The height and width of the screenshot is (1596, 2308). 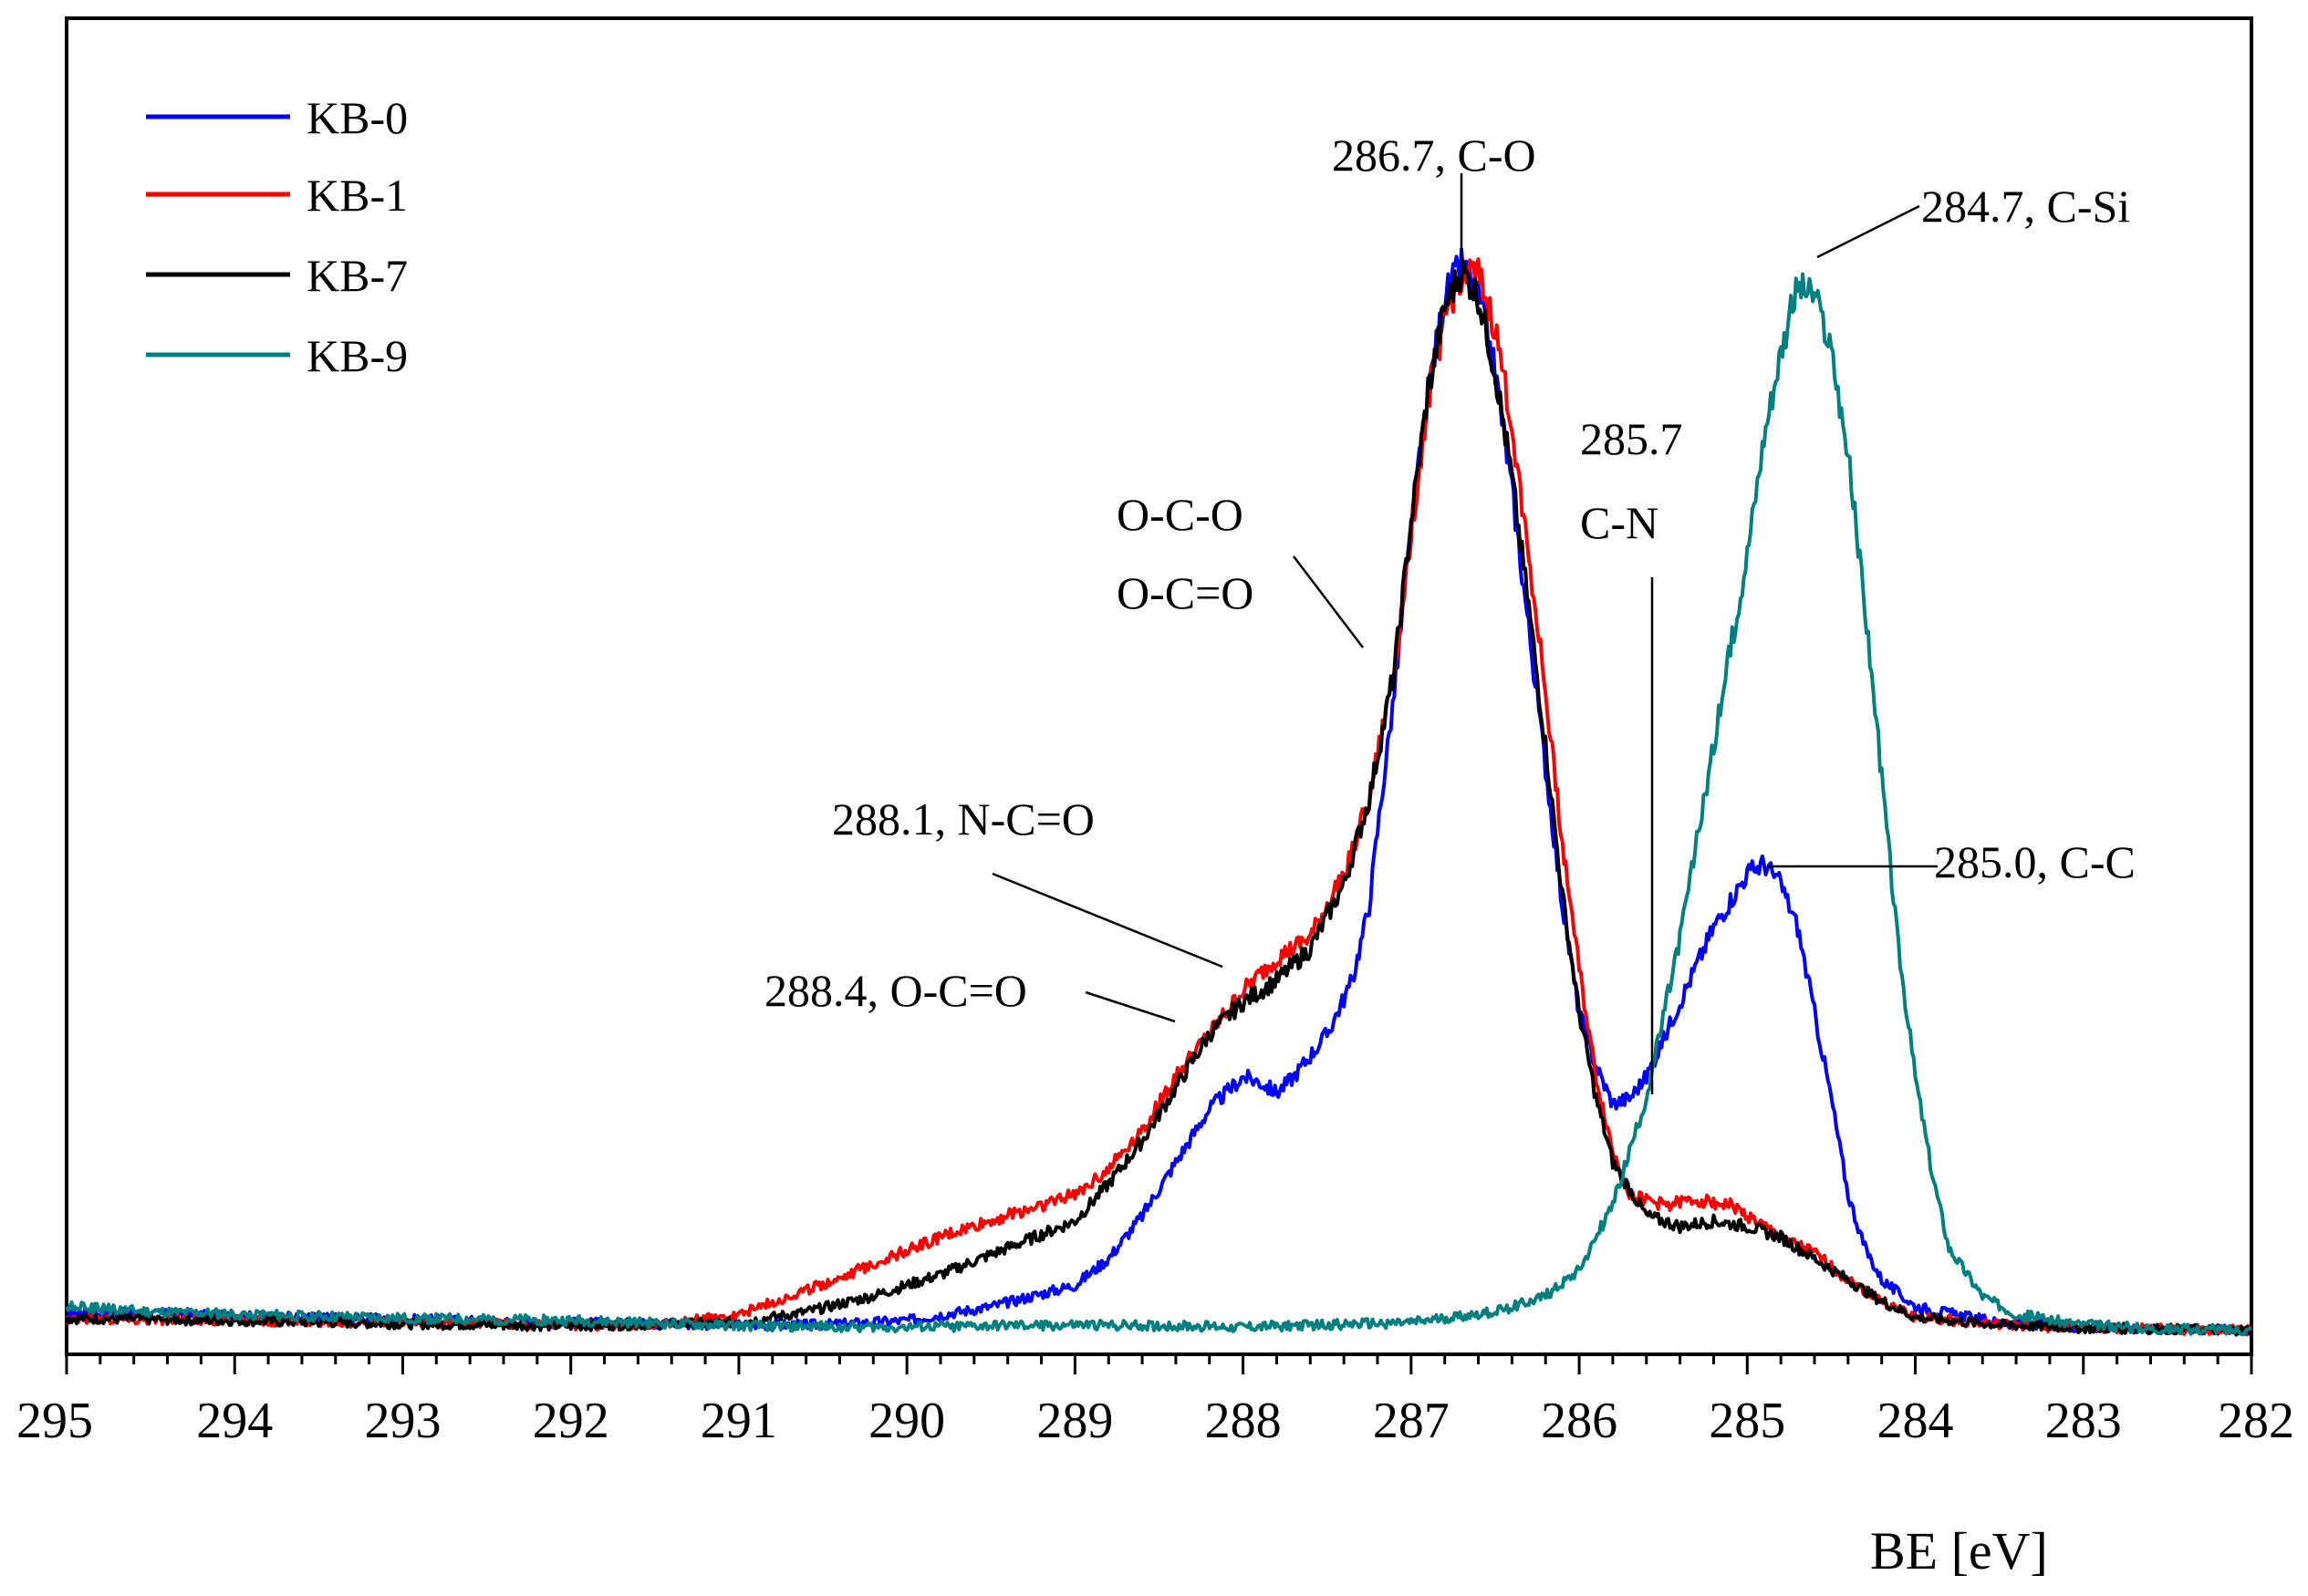 What do you see at coordinates (1328, 601) in the screenshot?
I see `leader-o-c-o` at bounding box center [1328, 601].